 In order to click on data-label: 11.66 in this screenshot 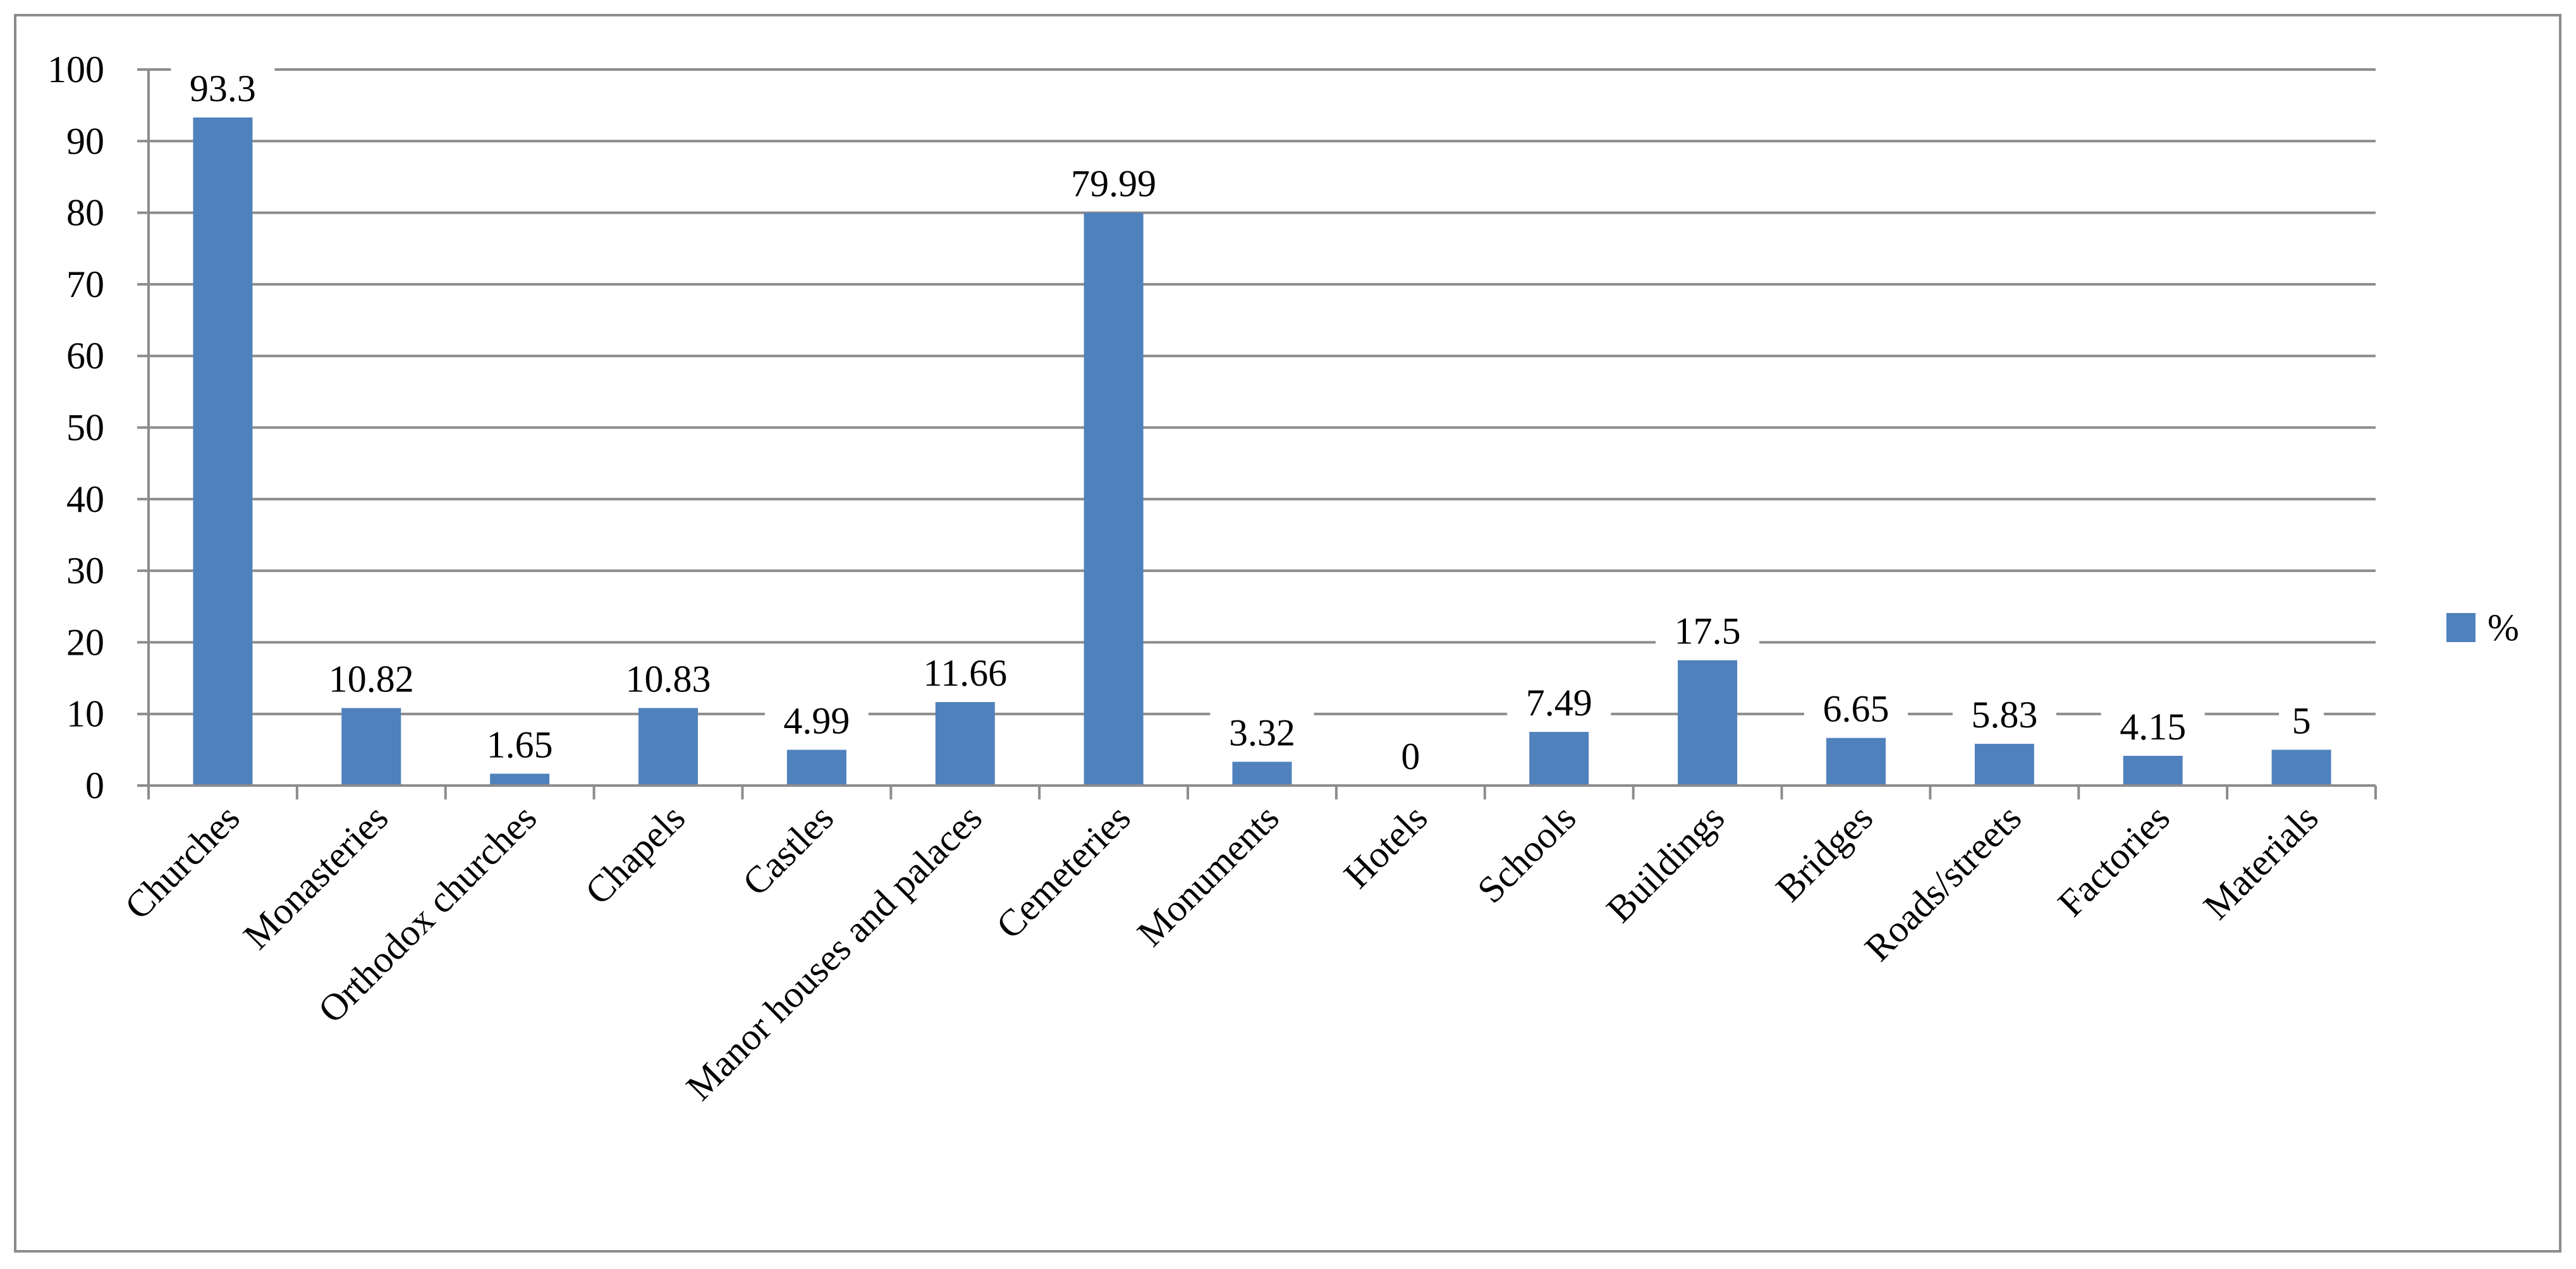, I will do `click(965, 673)`.